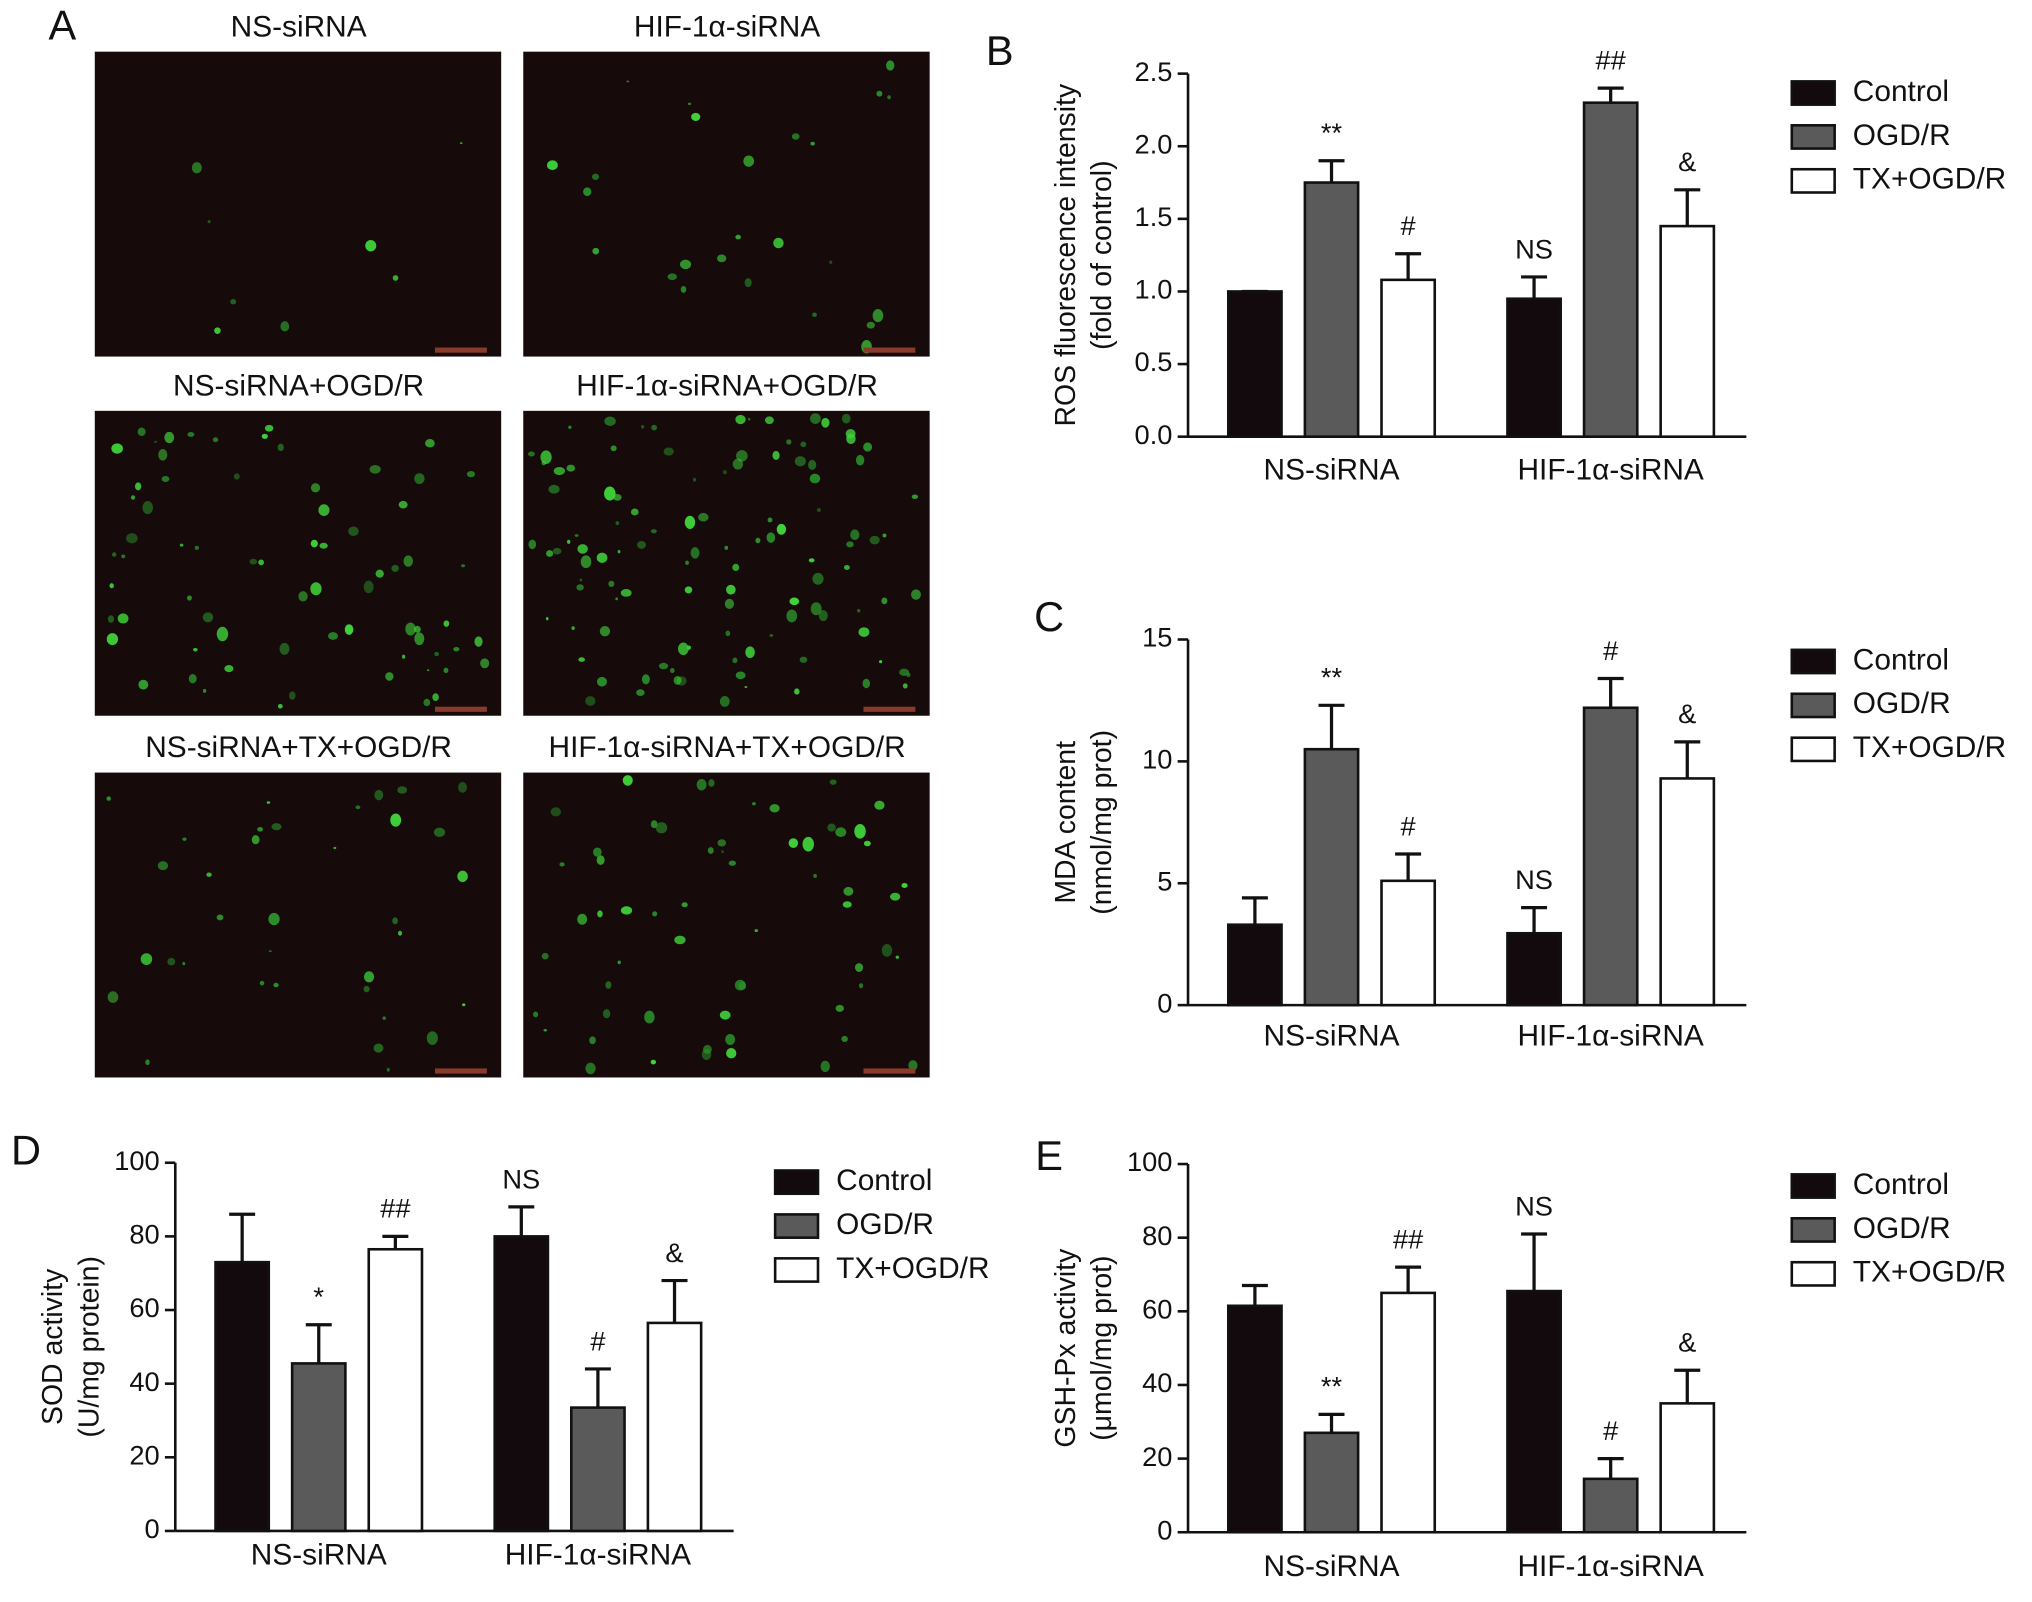 This screenshot has width=2032, height=1602. Describe the element at coordinates (144, 1455) in the screenshot. I see `y-tick-label: 20` at that location.